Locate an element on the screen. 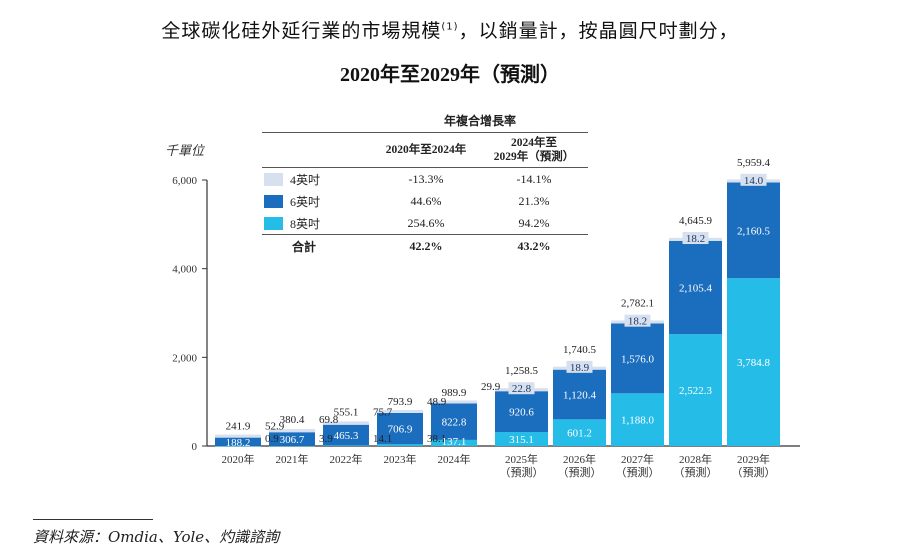 The image size is (900, 551). value-label-inch8: 0.9 is located at coordinates (272, 439).